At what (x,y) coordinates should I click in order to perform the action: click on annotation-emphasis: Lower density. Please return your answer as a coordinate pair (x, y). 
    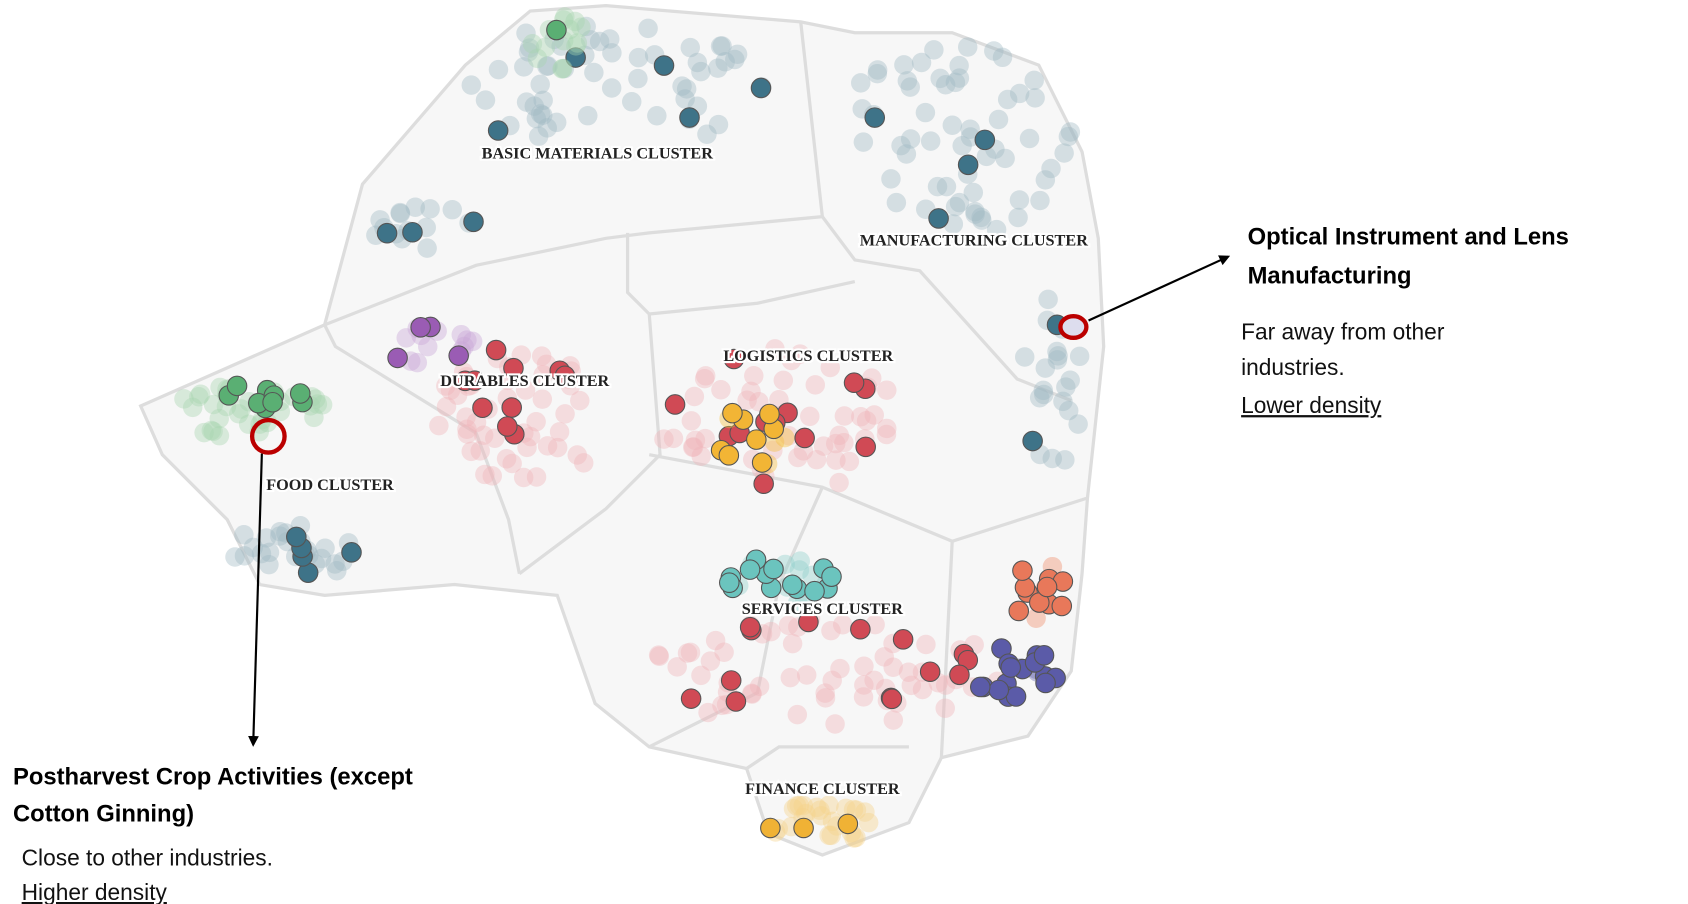
    Looking at the image, I should click on (1311, 405).